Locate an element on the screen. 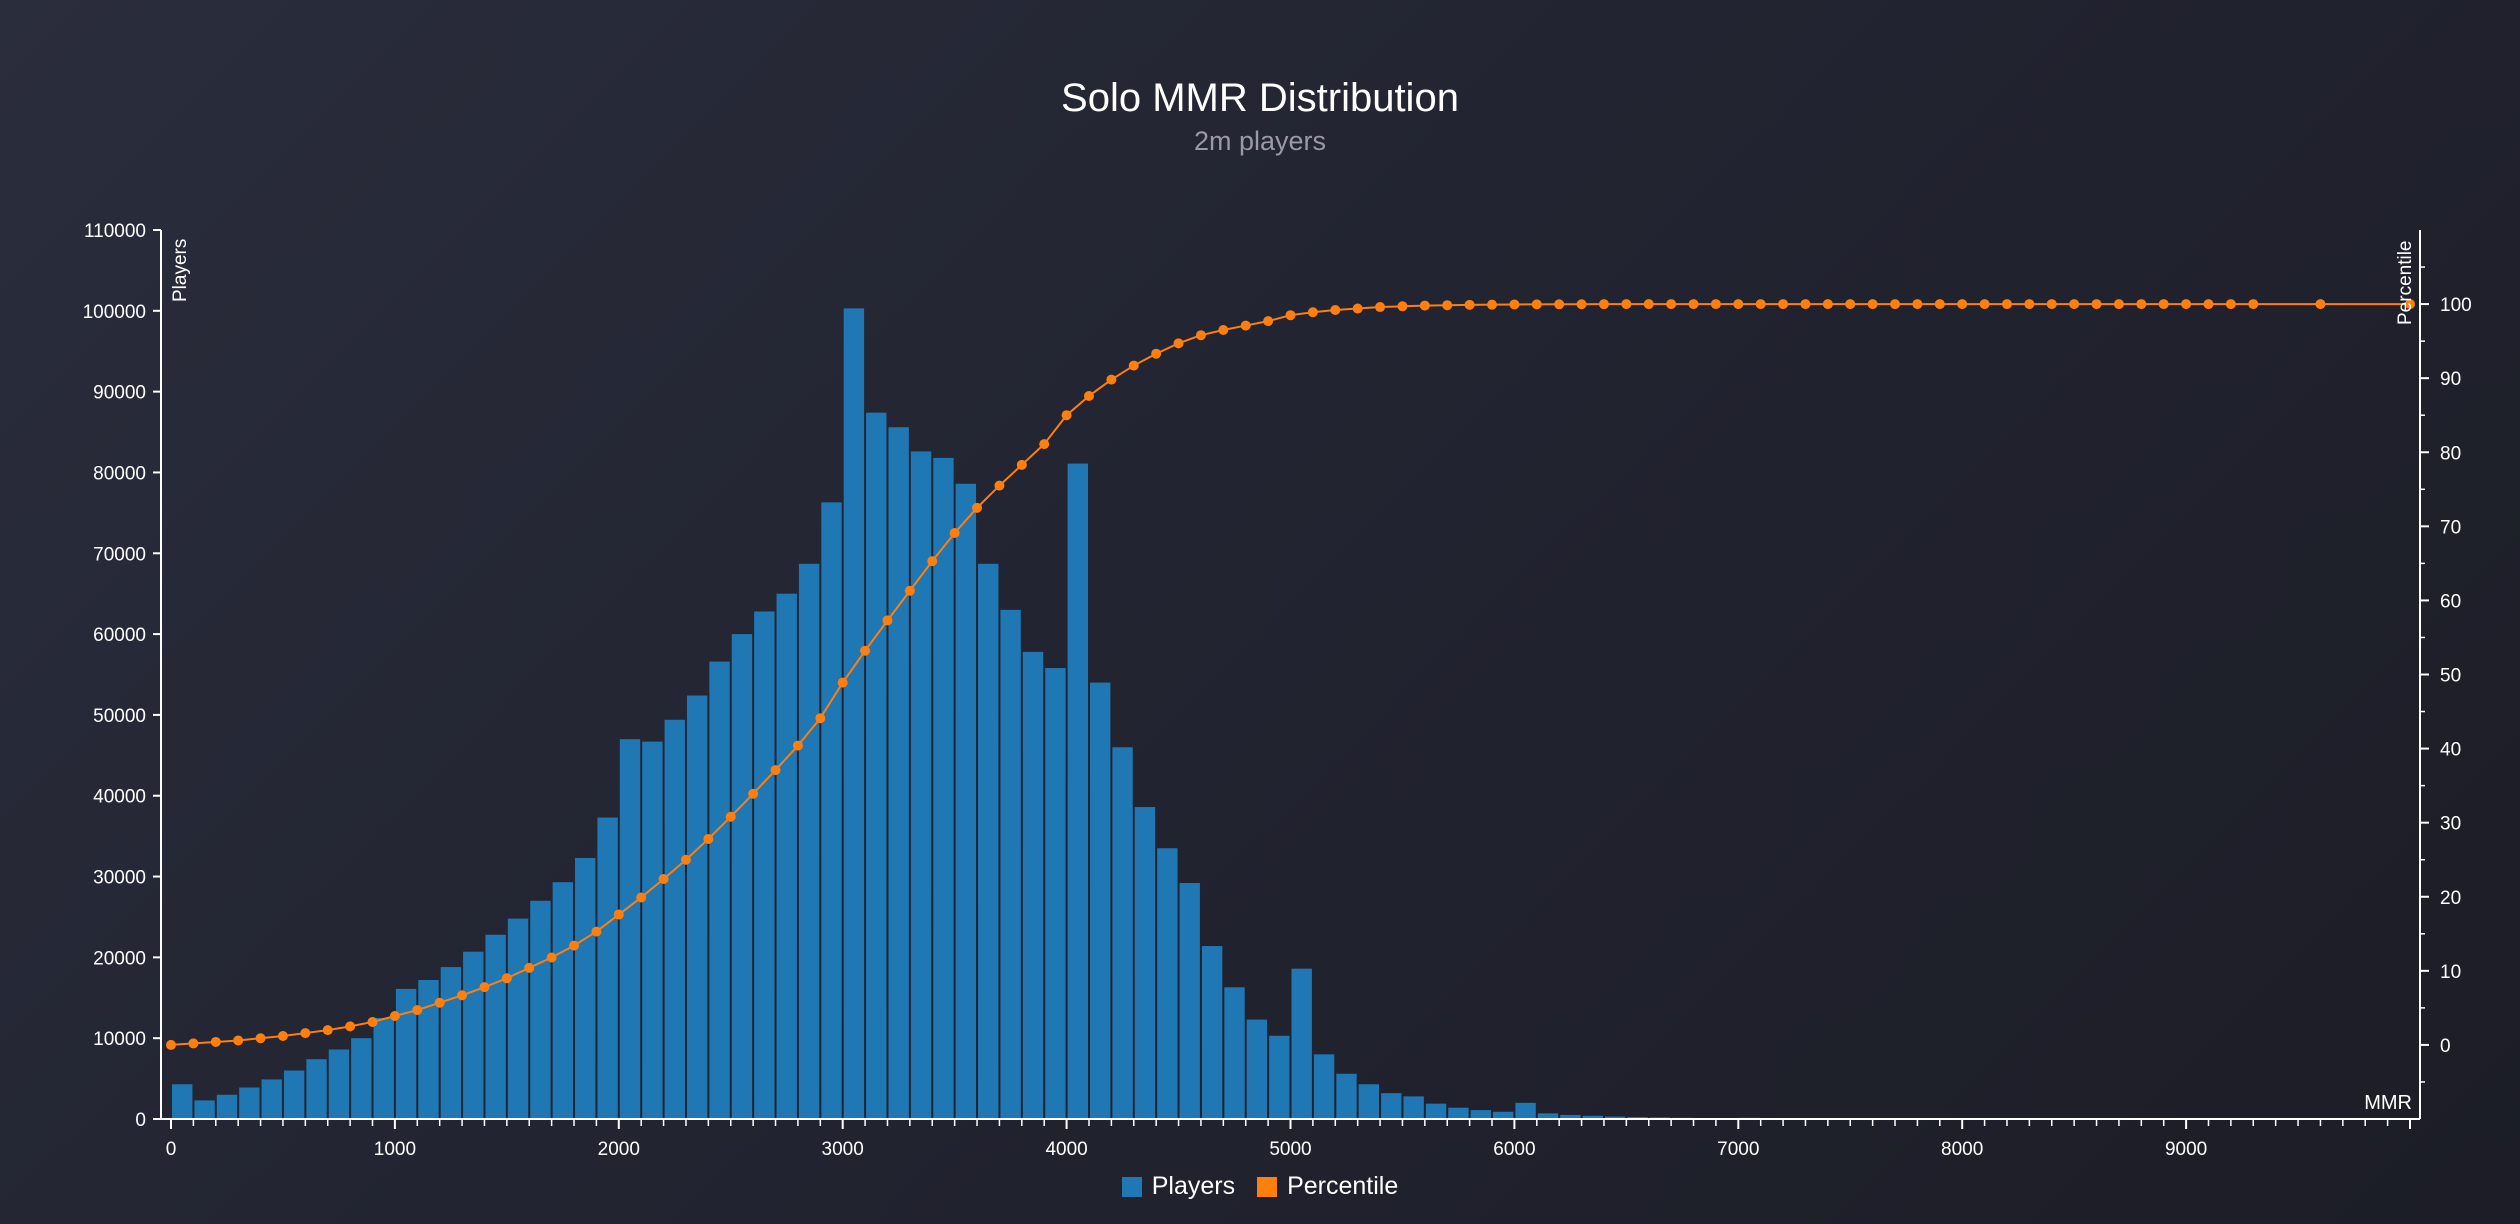  chart-subtitle: 2m players is located at coordinates (1260, 141).